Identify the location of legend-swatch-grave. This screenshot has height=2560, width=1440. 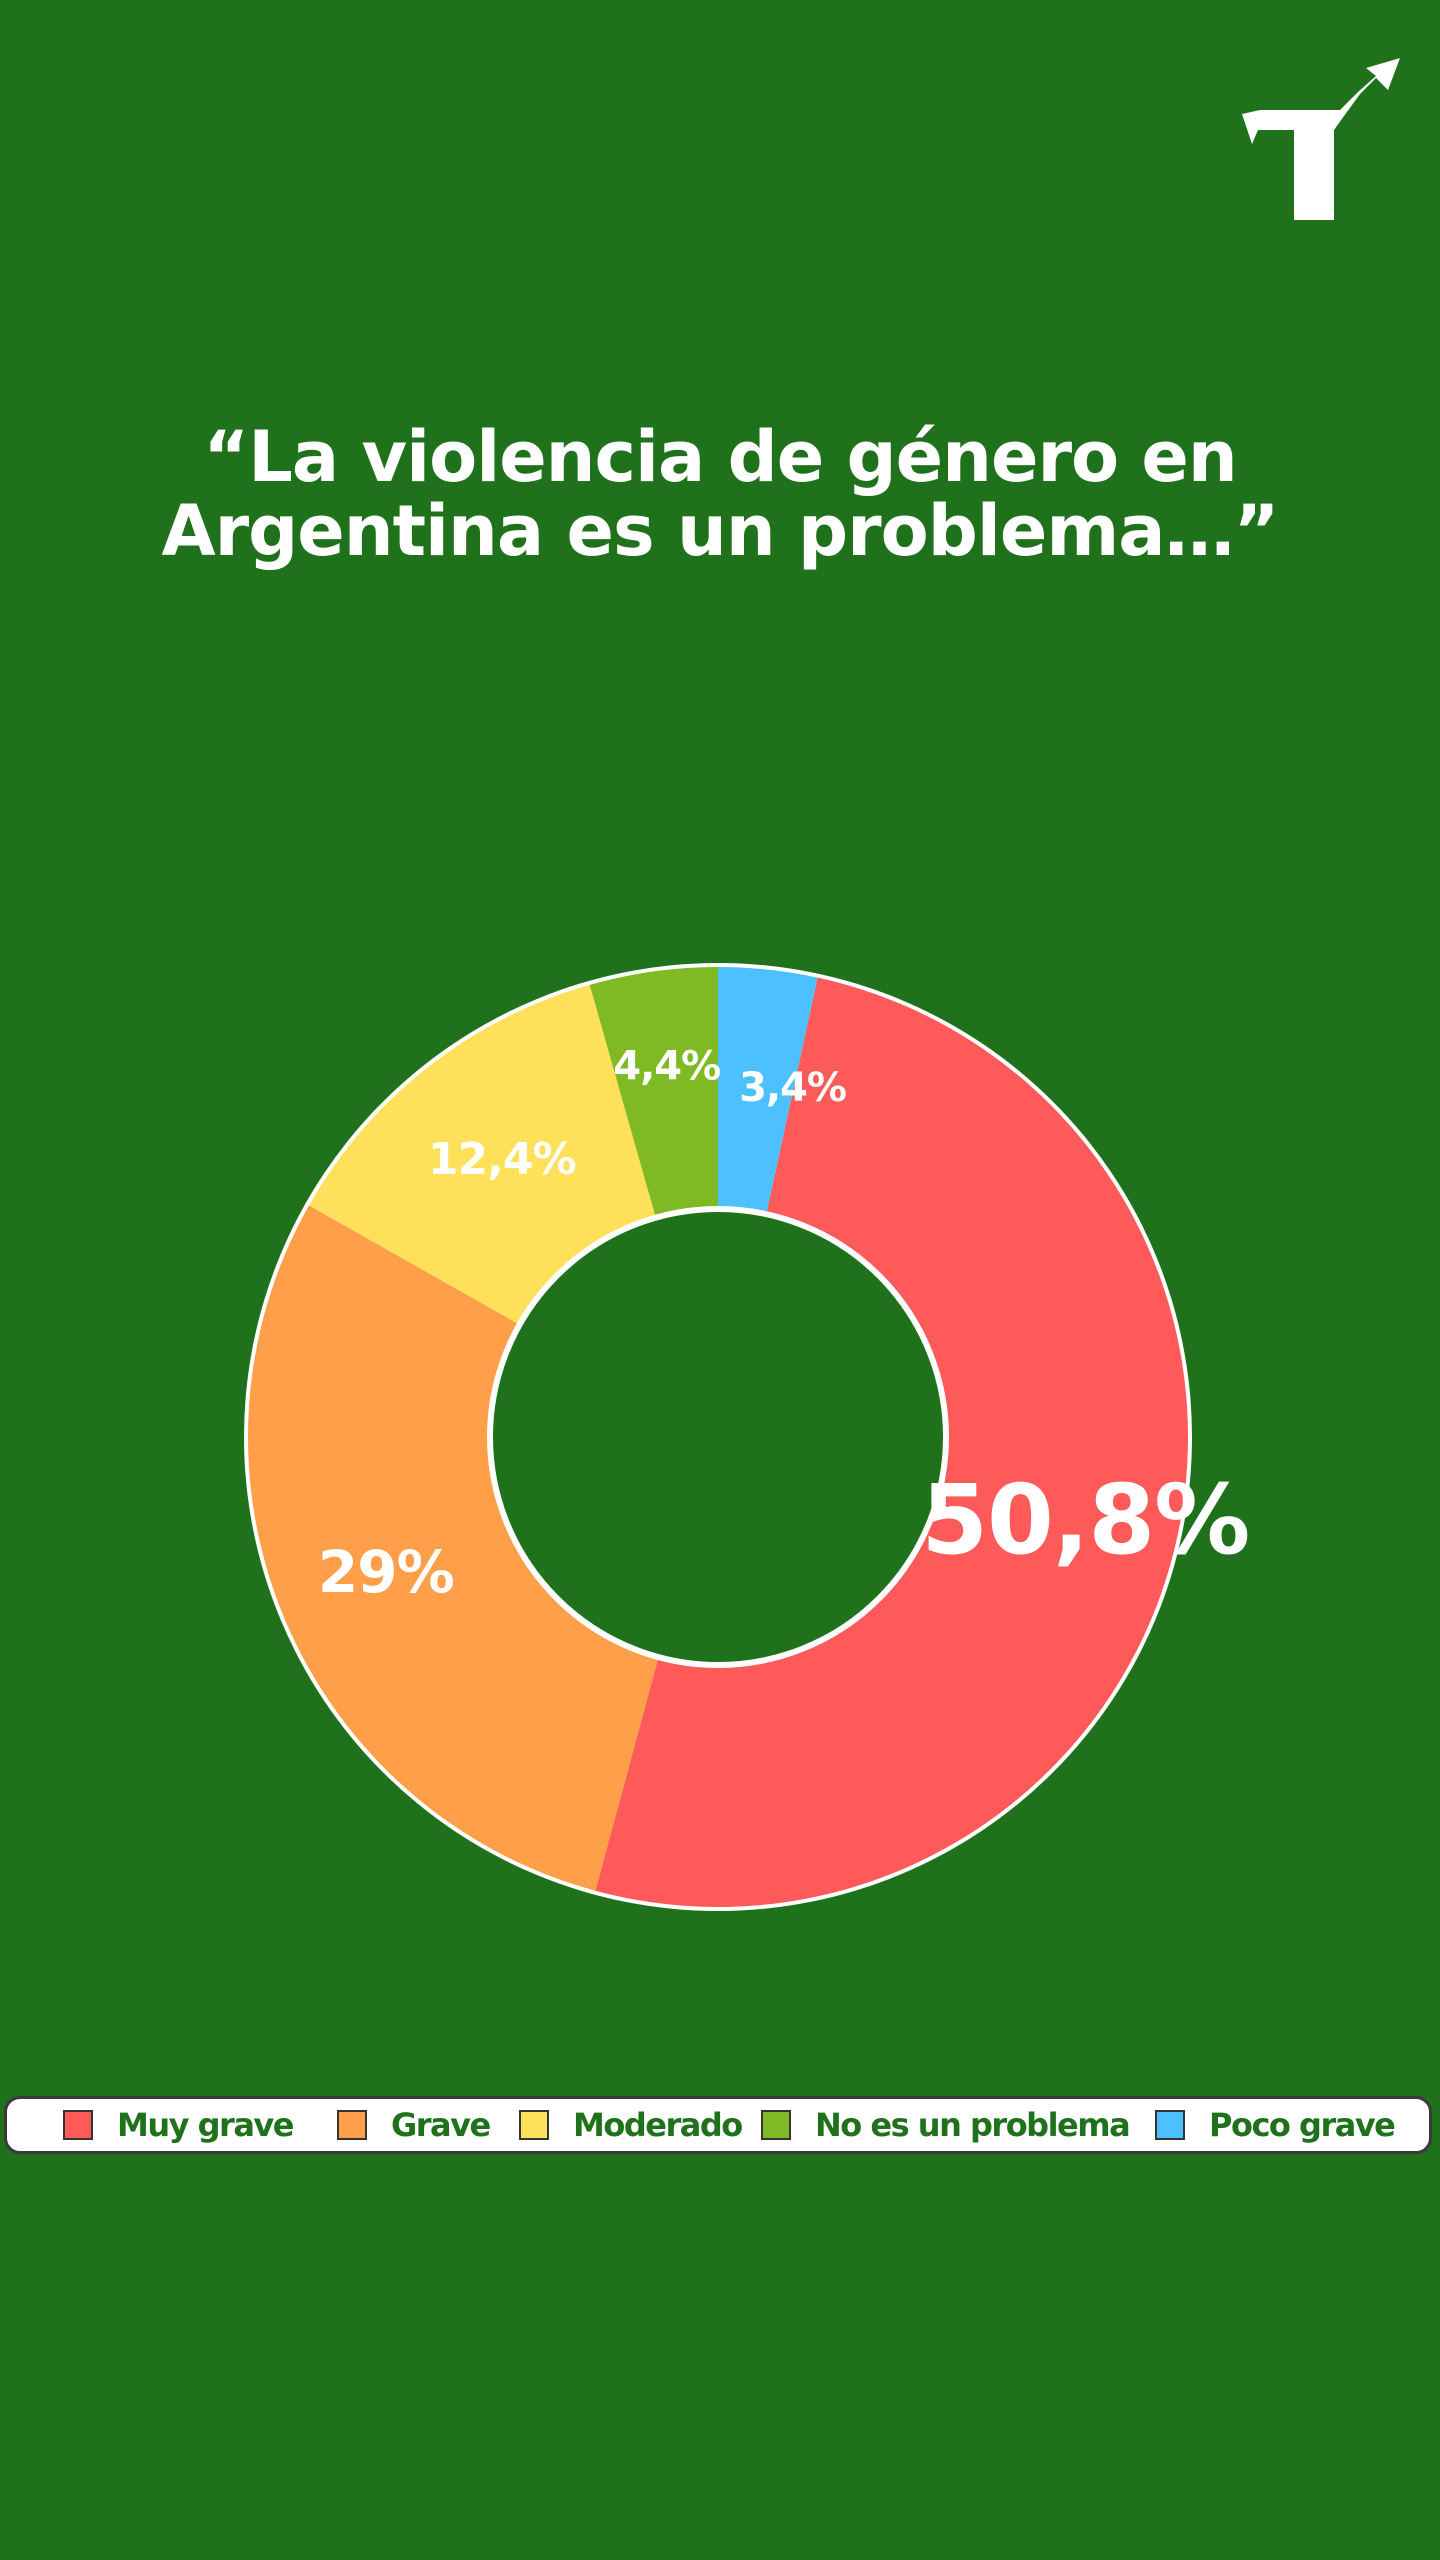
(352, 2125).